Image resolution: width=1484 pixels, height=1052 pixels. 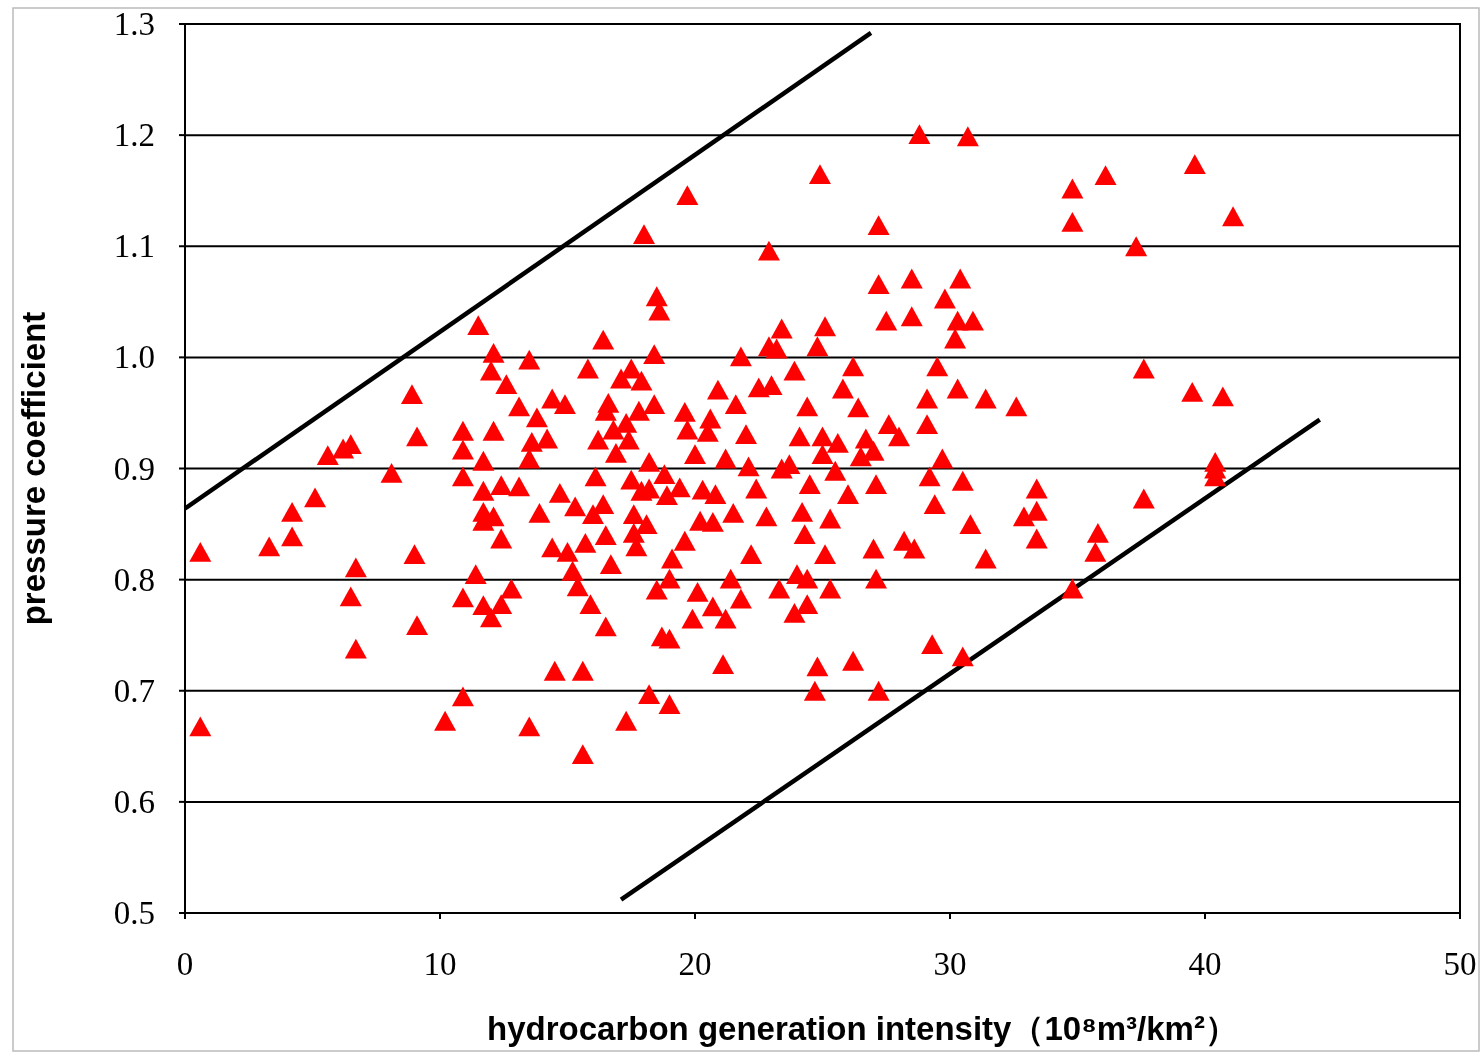 What do you see at coordinates (695, 964) in the screenshot?
I see `x-tick-label: 20` at bounding box center [695, 964].